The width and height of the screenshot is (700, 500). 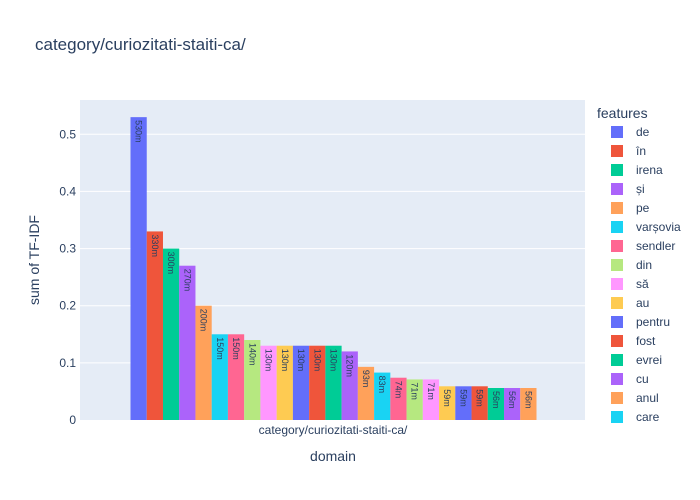 I want to click on bar-label: 93m, so click(x=366, y=379).